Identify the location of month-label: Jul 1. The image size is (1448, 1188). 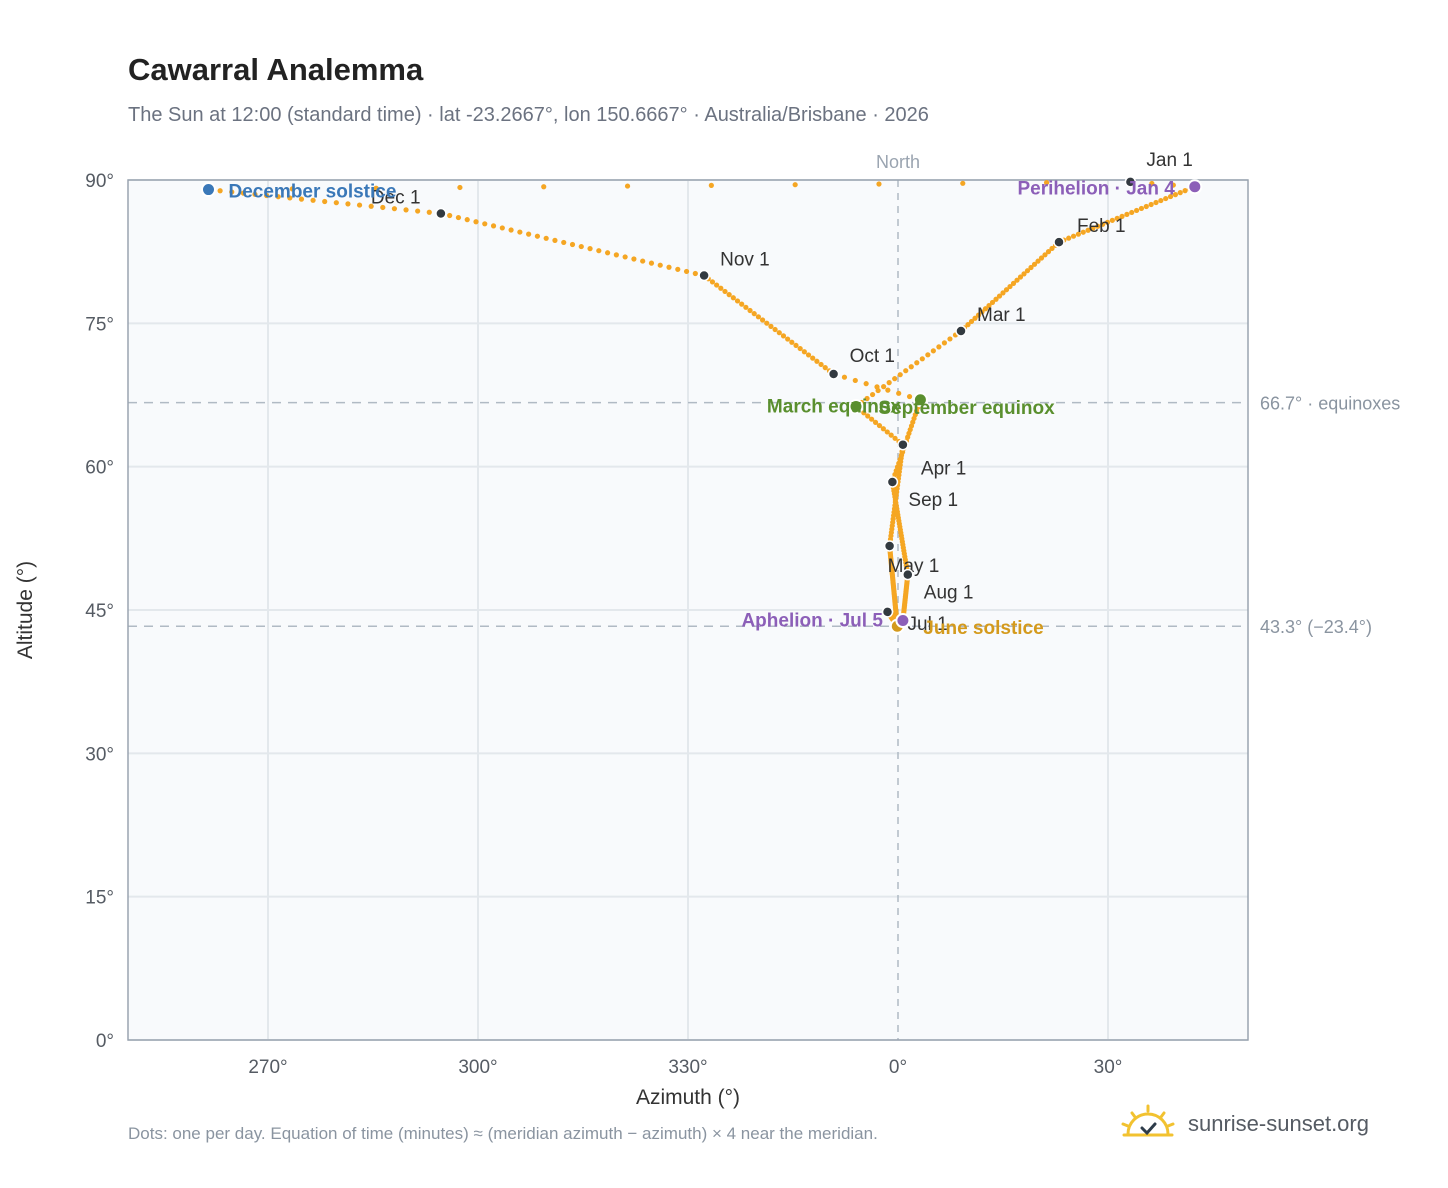
(928, 624).